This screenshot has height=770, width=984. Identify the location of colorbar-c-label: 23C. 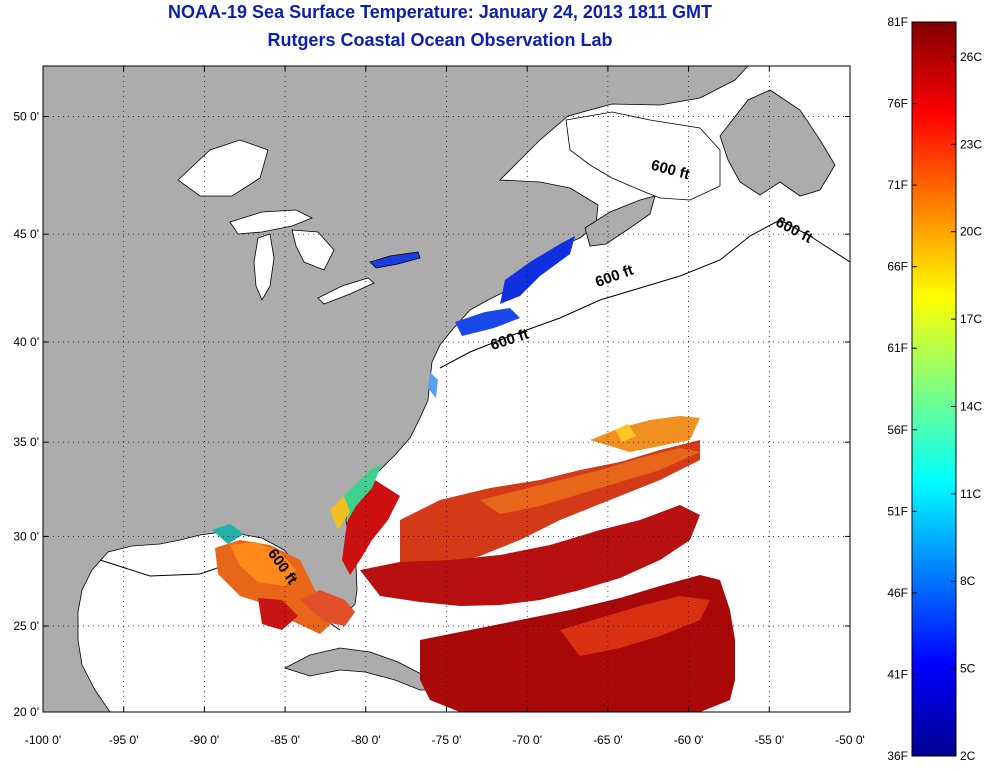
(971, 144).